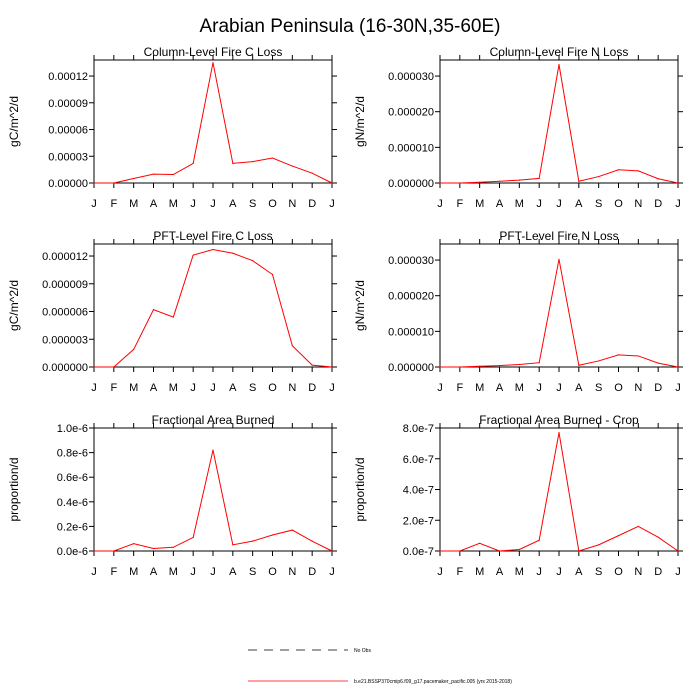  Describe the element at coordinates (418, 491) in the screenshot. I see `y-tick-label: 4.0e-7` at that location.